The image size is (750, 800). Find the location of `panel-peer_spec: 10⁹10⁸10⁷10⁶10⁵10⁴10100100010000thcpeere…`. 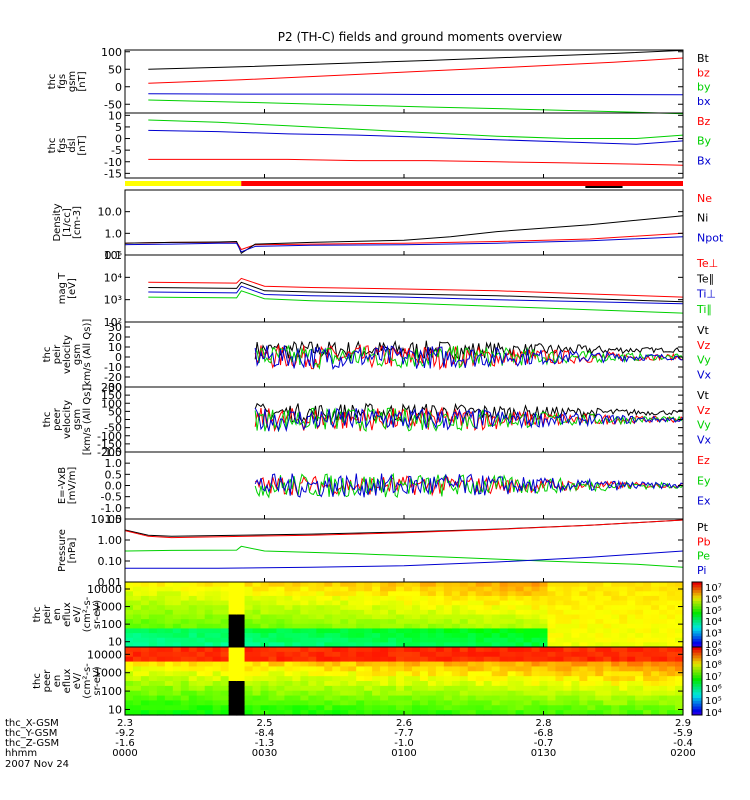

panel-peer_spec: 10⁹10⁸10⁷10⁶10⁵10⁴10100100010000thcpeere… is located at coordinates (377, 682).